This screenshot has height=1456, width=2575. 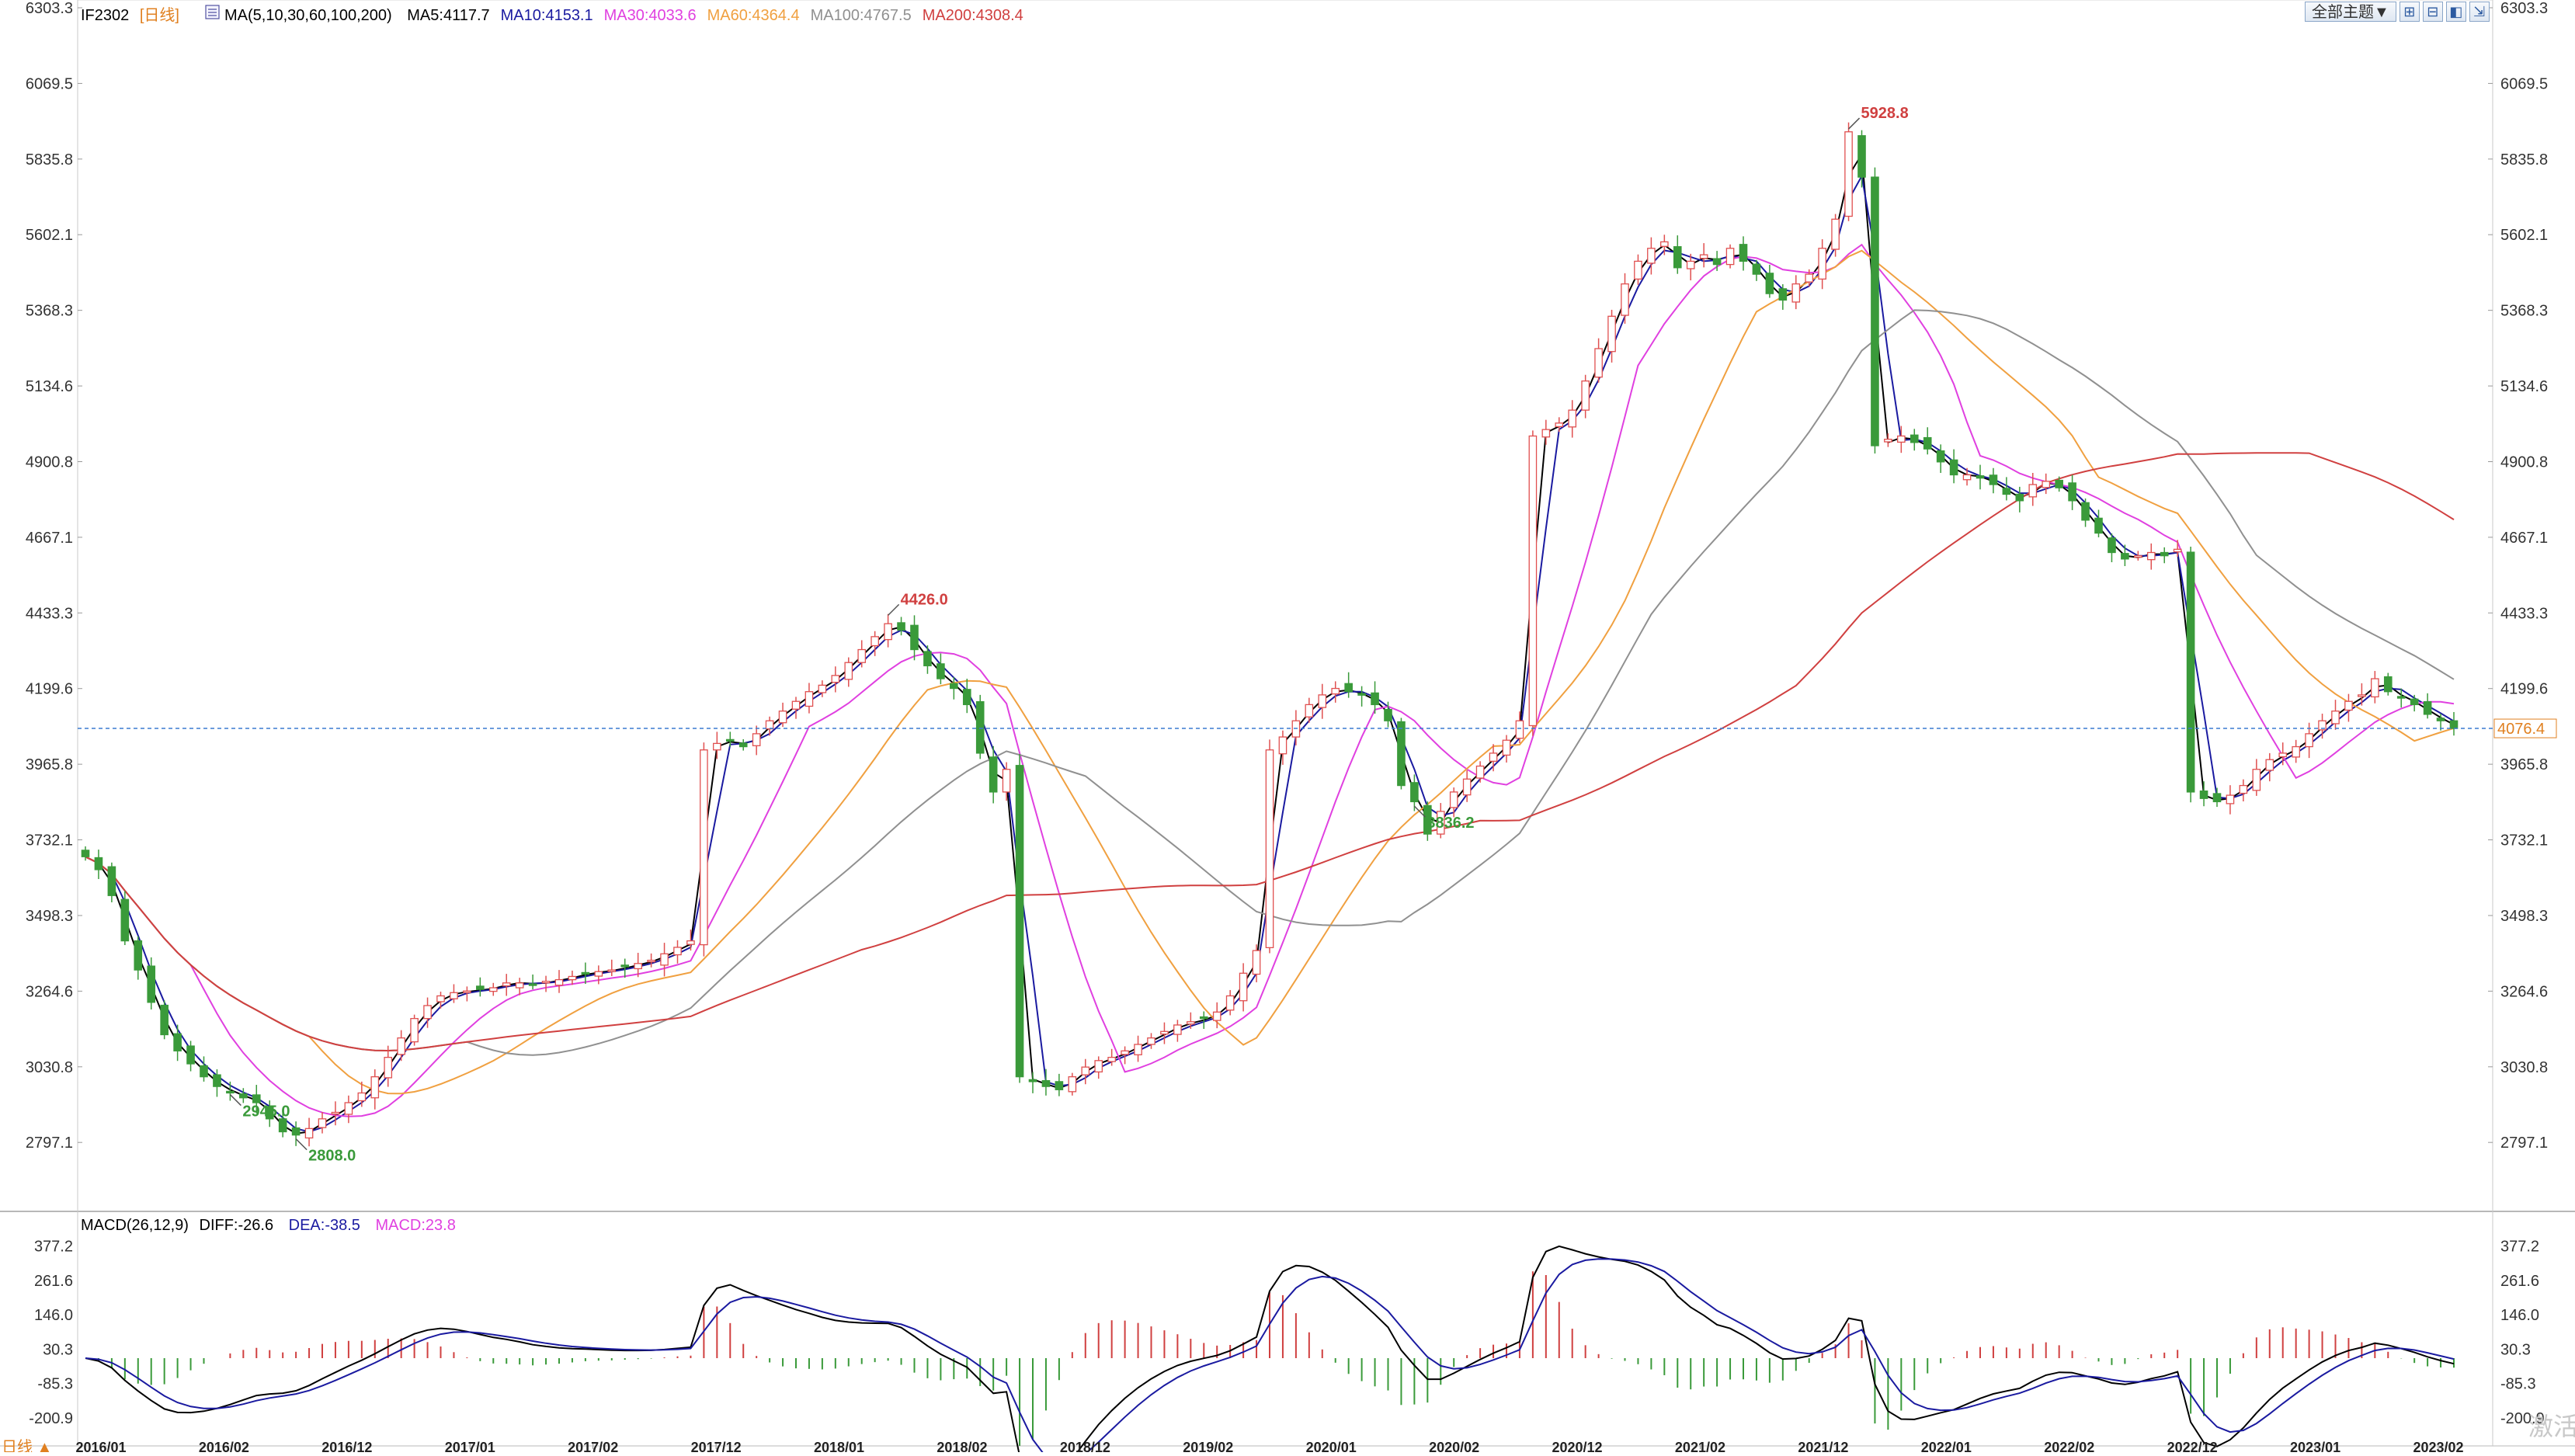 I want to click on macd-tick-label-right: -85.3, so click(x=2518, y=1384).